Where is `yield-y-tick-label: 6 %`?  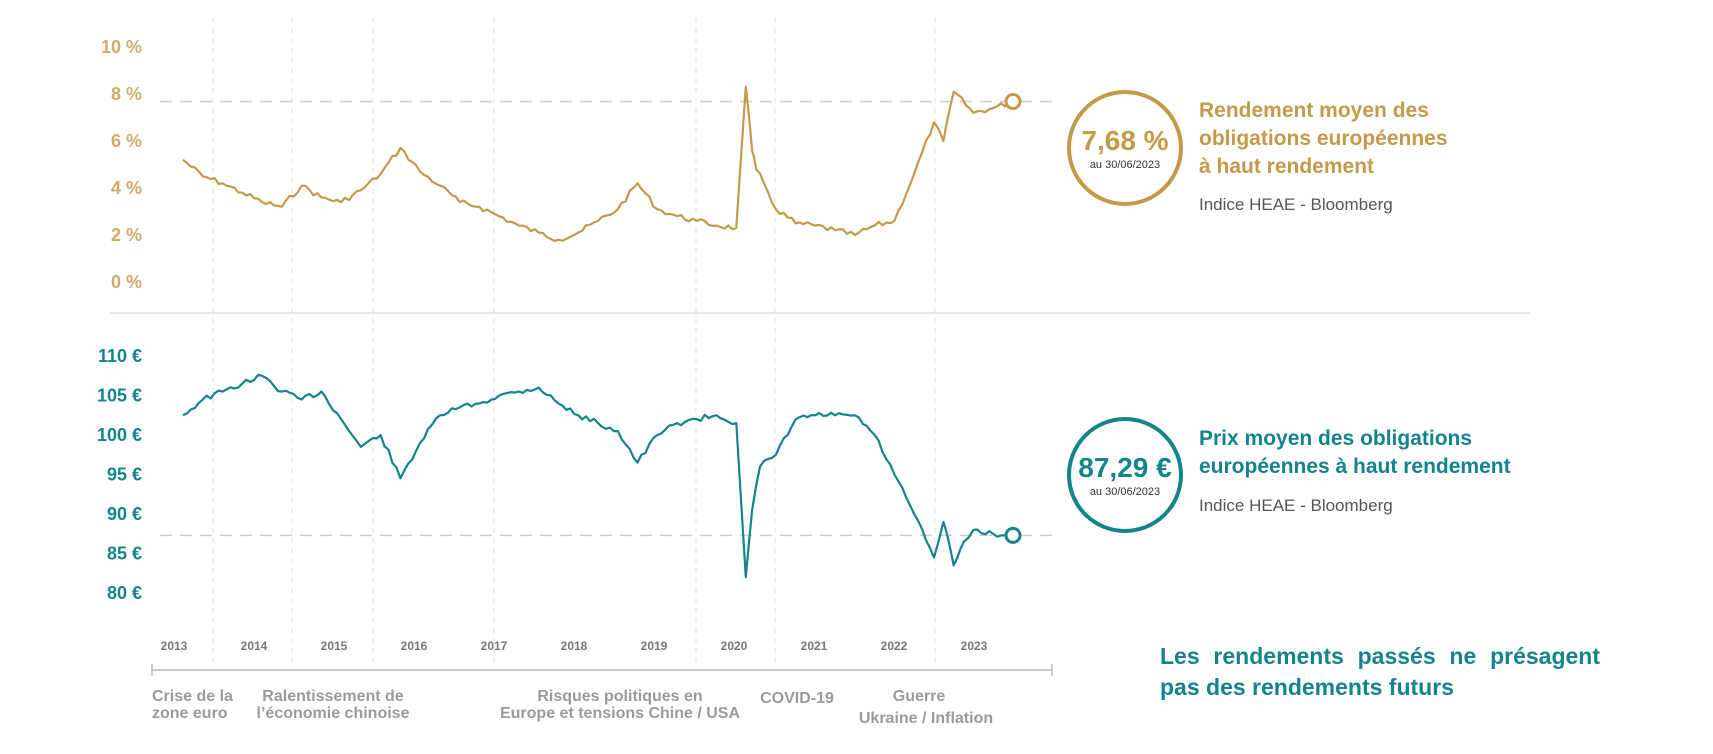
yield-y-tick-label: 6 % is located at coordinates (126, 141).